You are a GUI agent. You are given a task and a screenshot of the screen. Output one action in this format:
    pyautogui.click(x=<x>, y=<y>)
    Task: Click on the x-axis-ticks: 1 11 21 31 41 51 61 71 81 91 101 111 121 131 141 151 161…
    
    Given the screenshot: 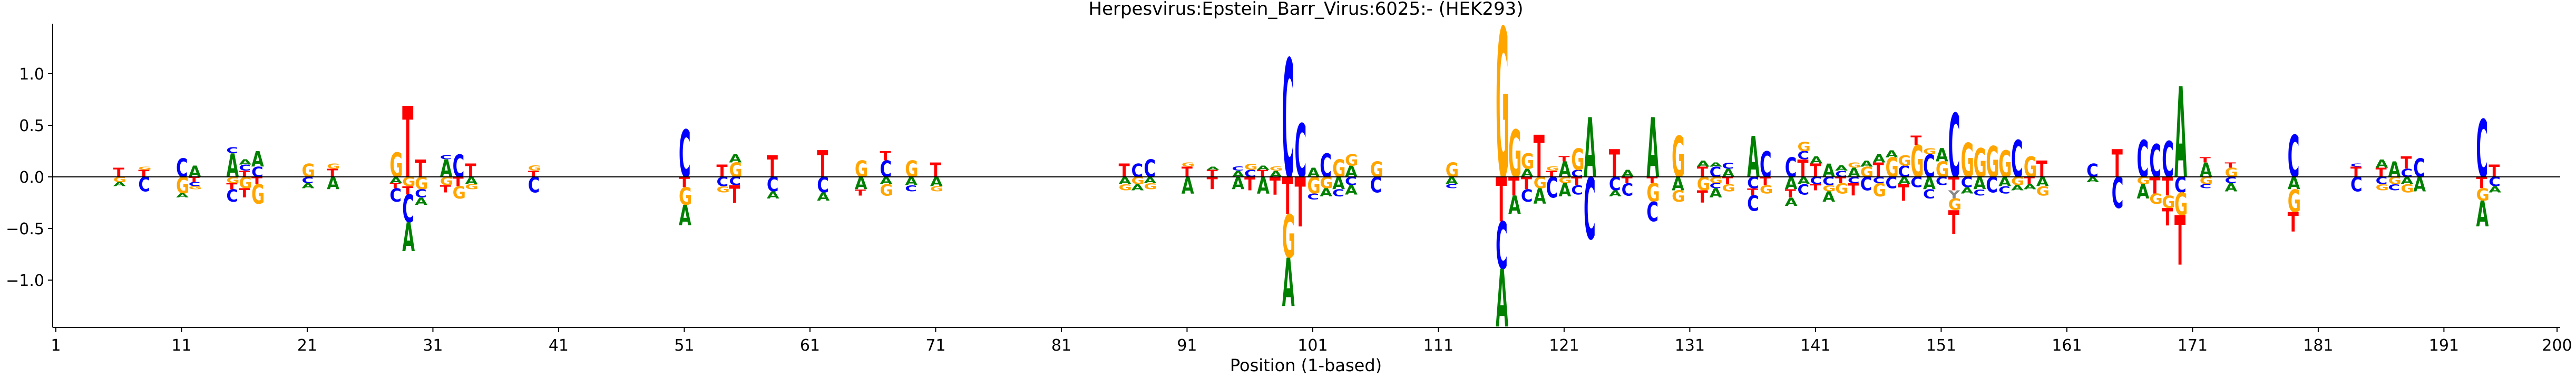 What is the action you would take?
    pyautogui.click(x=1311, y=341)
    